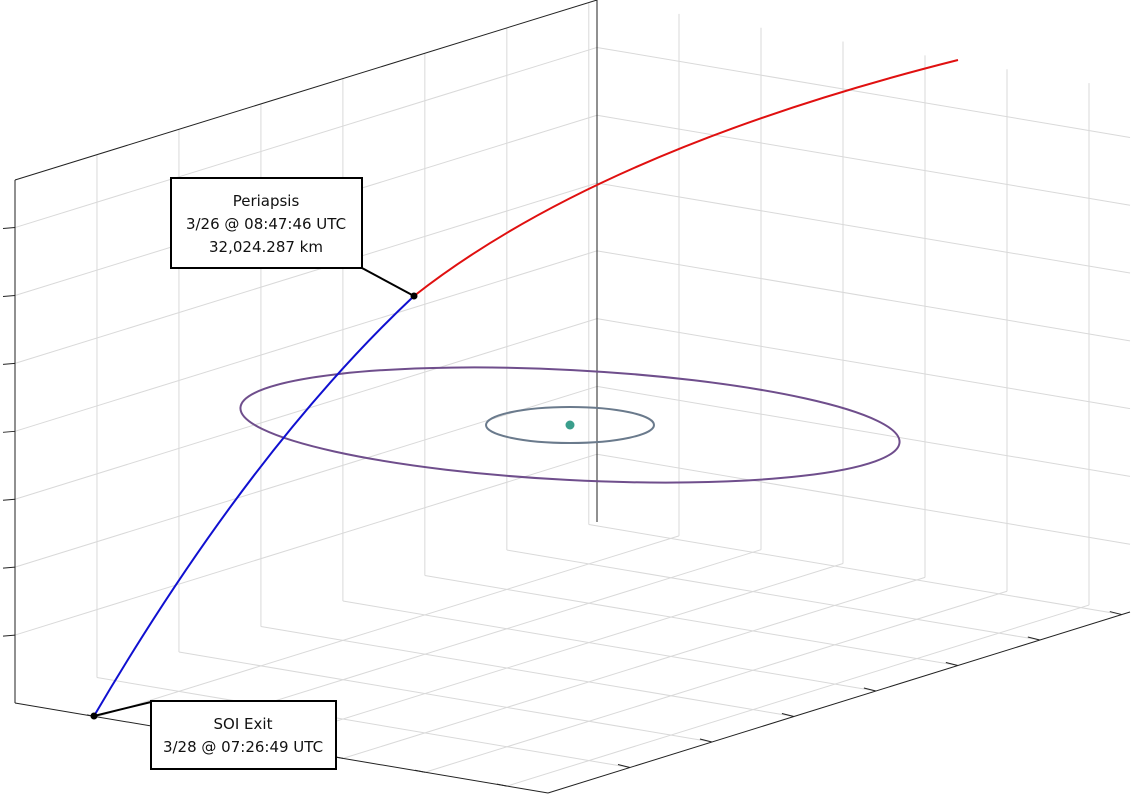 The height and width of the screenshot is (794, 1132). I want to click on outer-orbit, so click(570, 425).